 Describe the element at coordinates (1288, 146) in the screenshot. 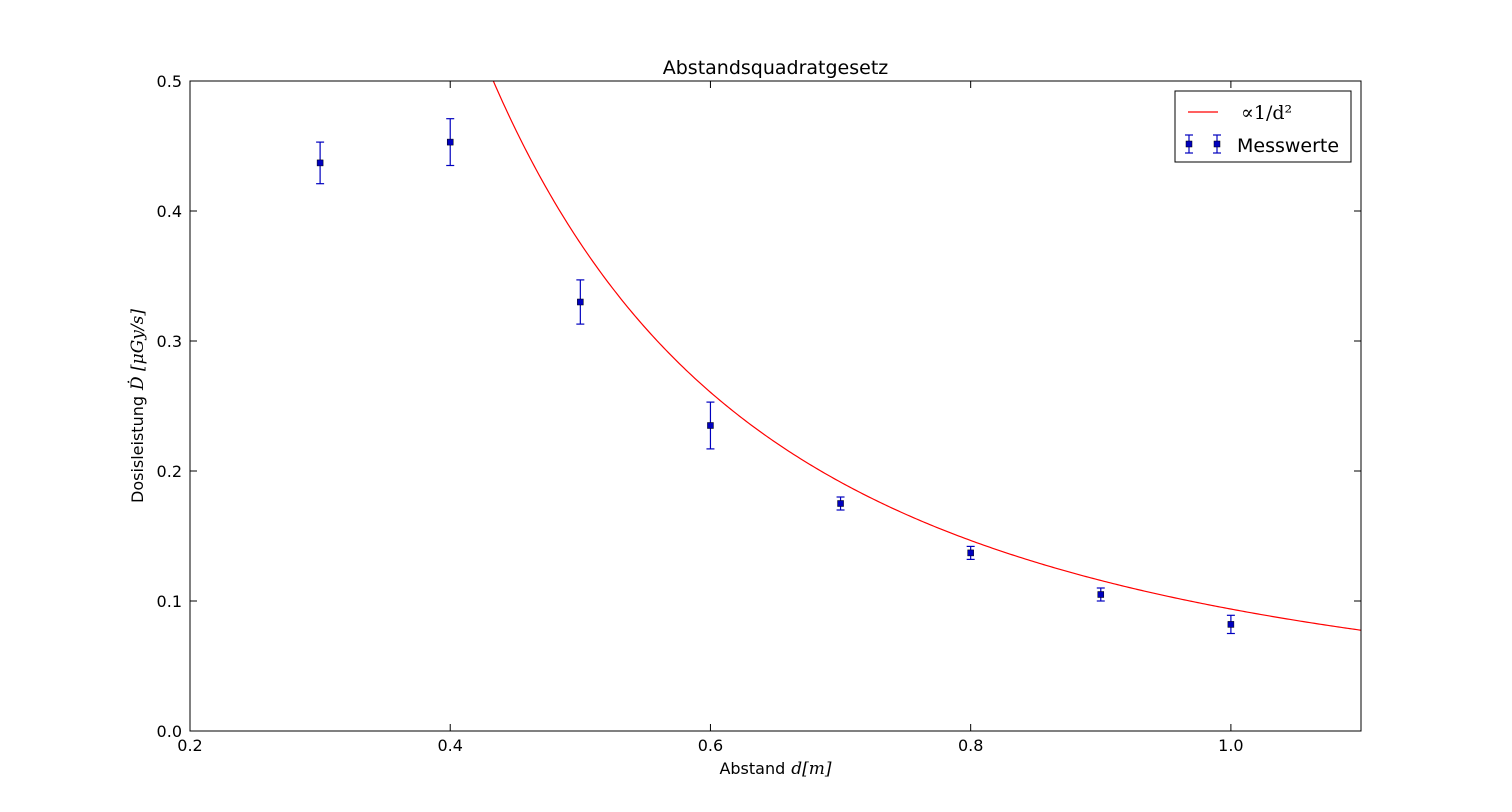

I see `legend-measurement-label: Messwerte` at that location.